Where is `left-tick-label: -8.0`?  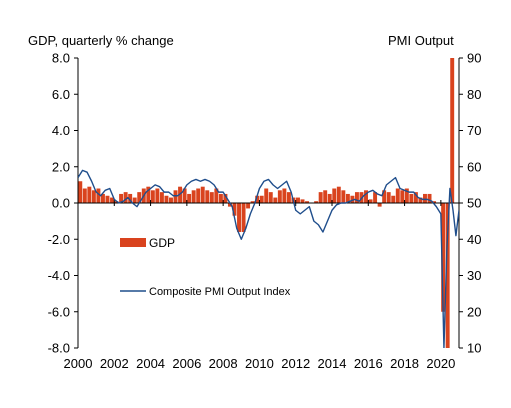 left-tick-label: -8.0 is located at coordinates (59, 348).